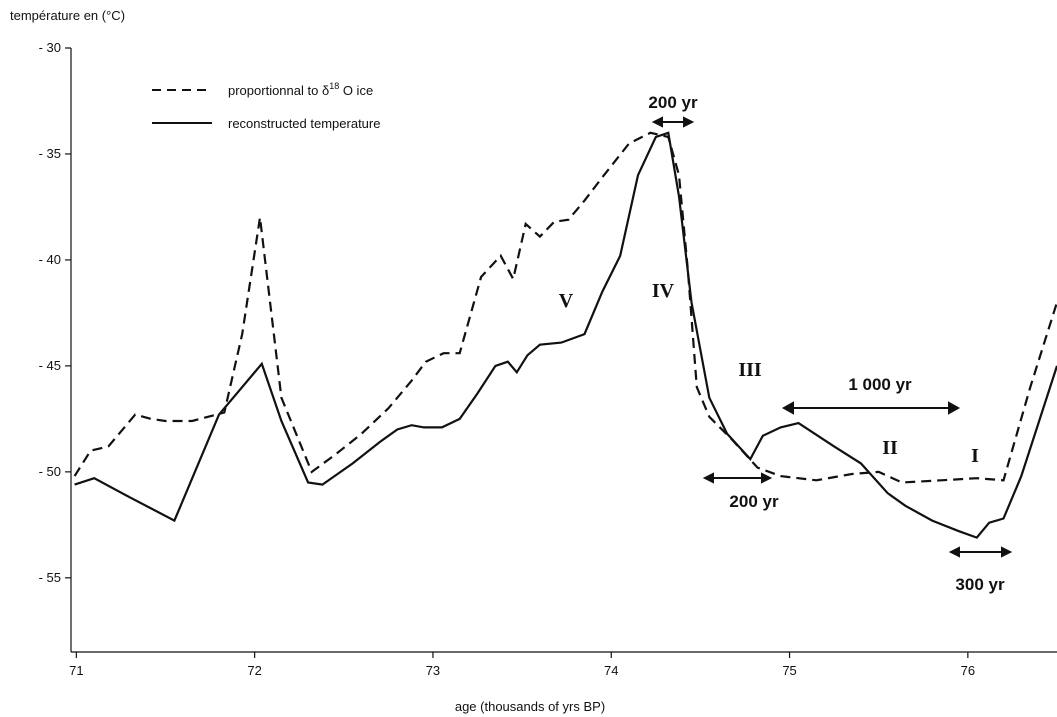  I want to click on x-tick-label: 75, so click(789, 670).